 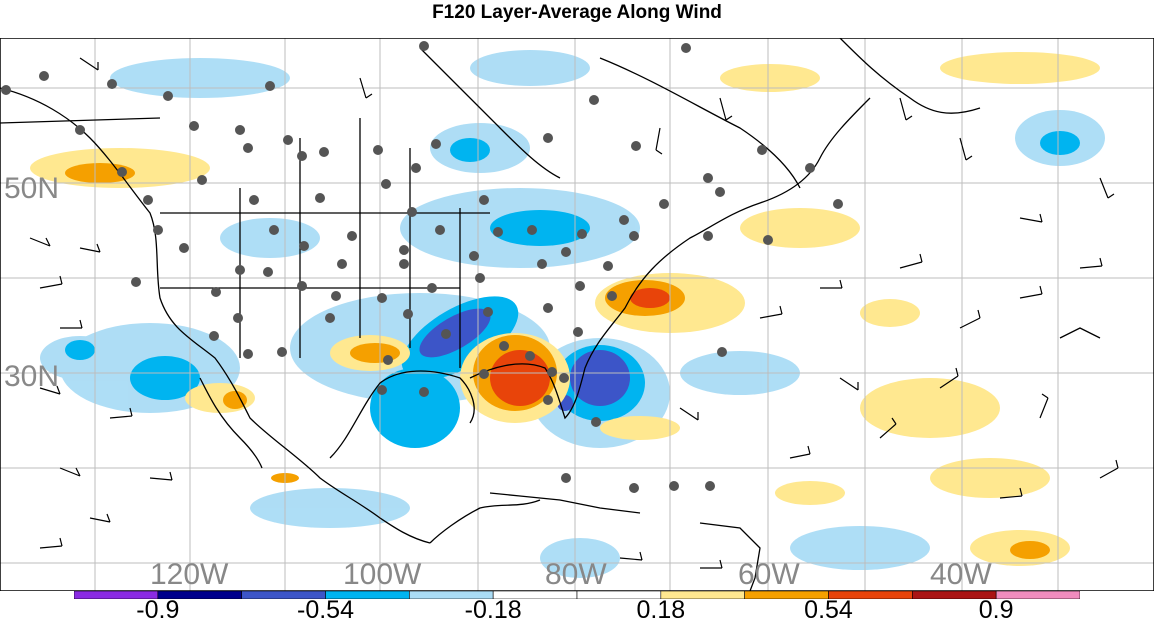 I want to click on colorbar-tick-label: 0.9, so click(x=996, y=610).